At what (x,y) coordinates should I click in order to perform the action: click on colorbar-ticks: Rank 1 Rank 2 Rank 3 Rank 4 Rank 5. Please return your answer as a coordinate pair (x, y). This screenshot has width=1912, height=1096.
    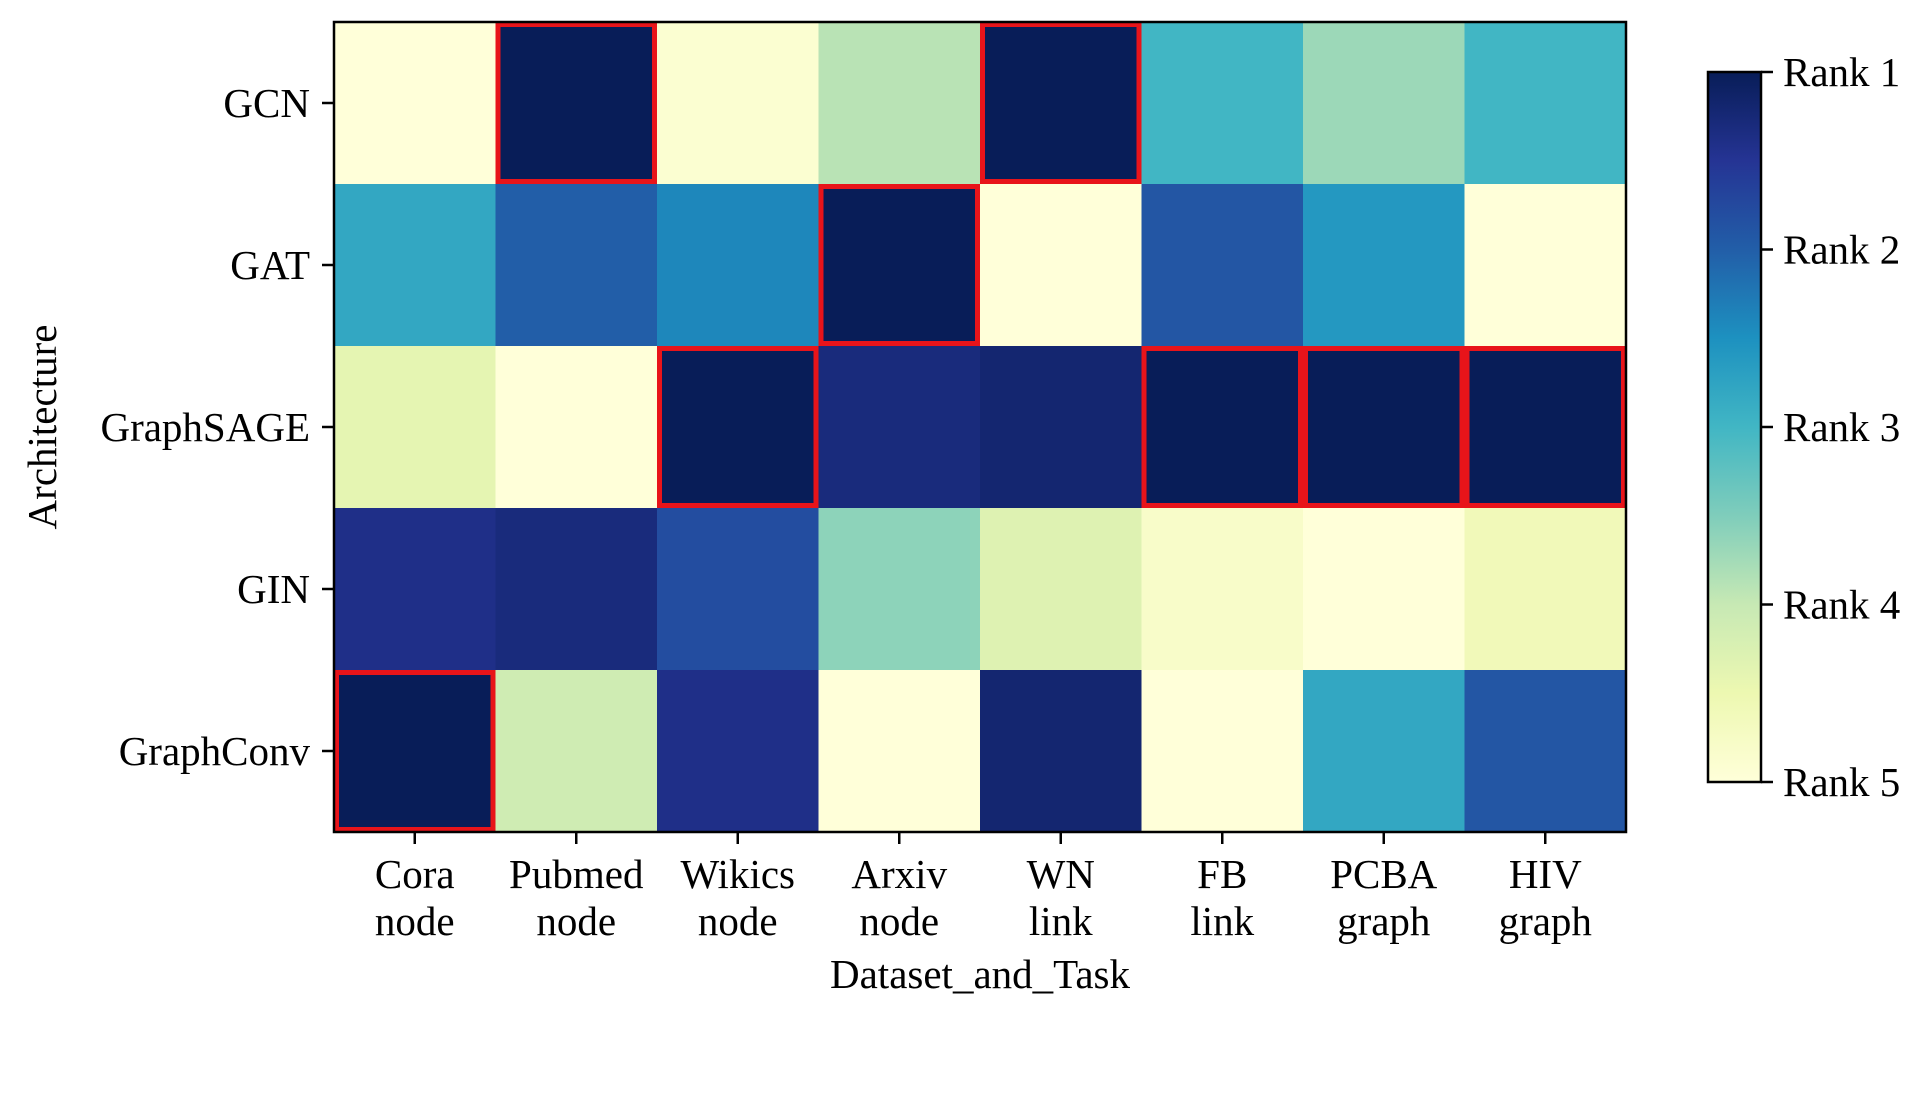
    Looking at the image, I should click on (1830, 427).